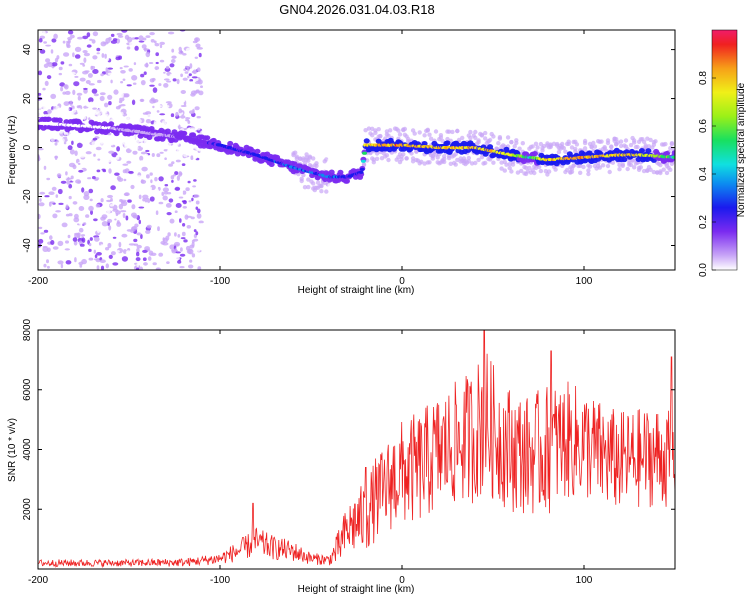 This screenshot has width=750, height=600. I want to click on snr-y-tick-label: 6000, so click(27, 389).